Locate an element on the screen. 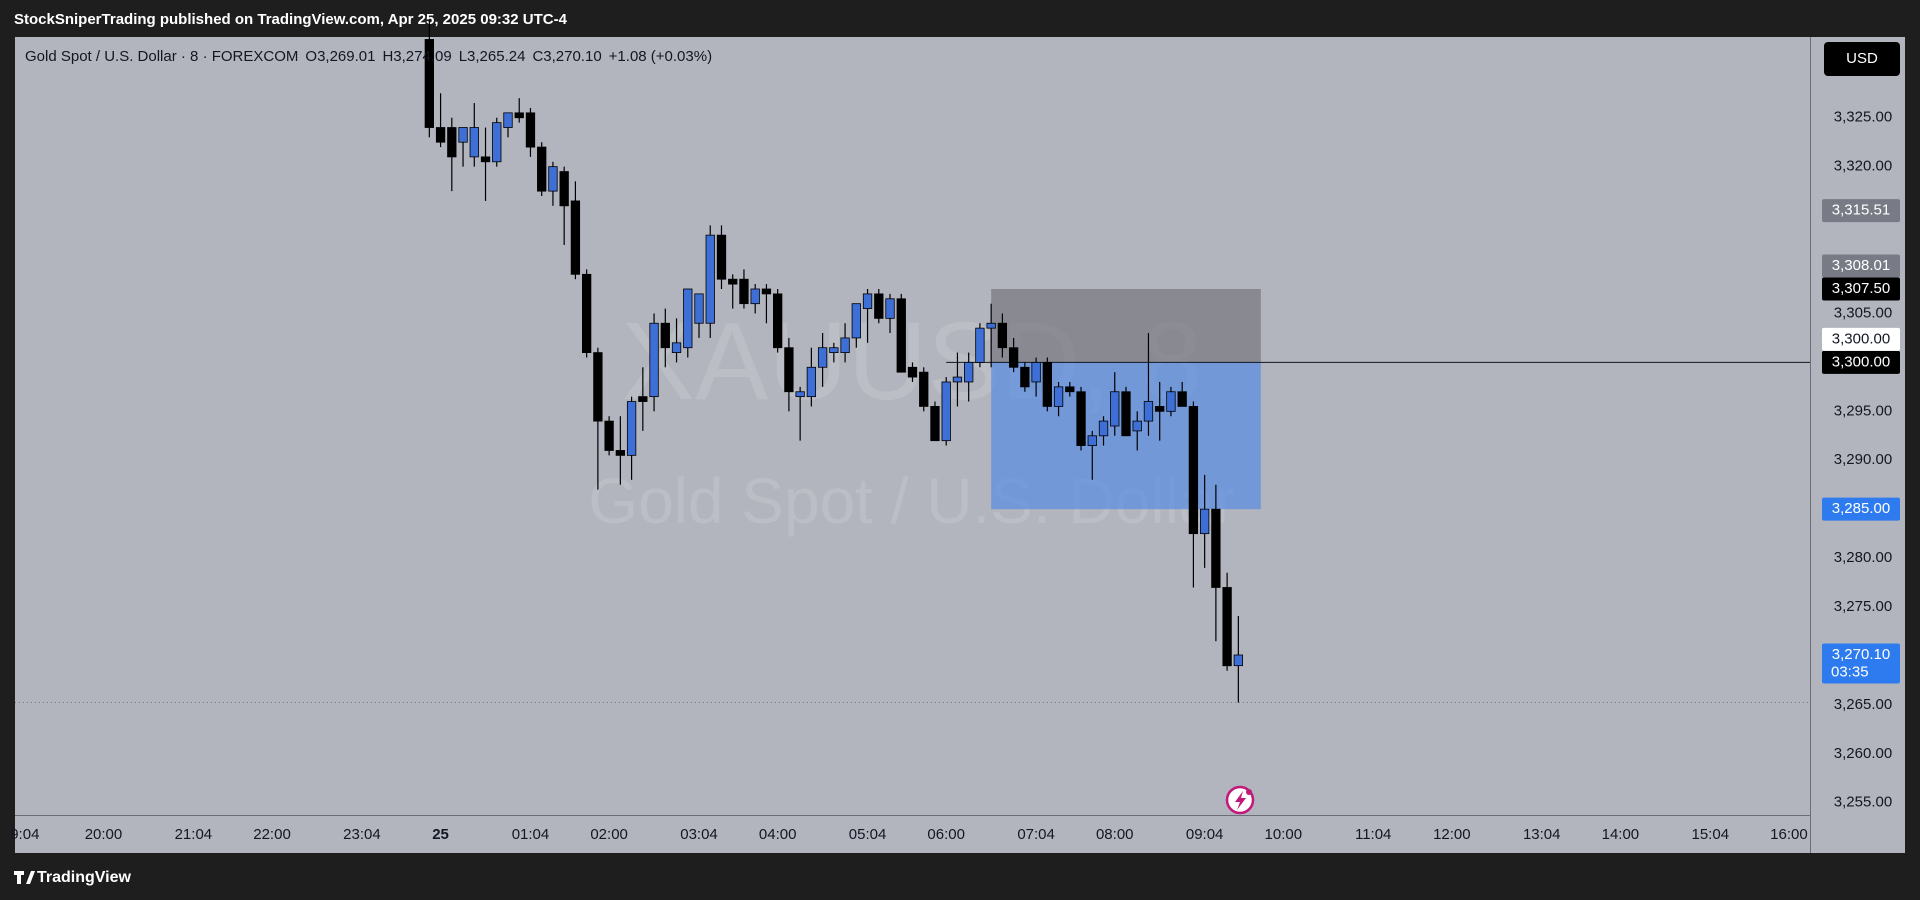 This screenshot has height=900, width=1920. bolt-glyph is located at coordinates (1240, 800).